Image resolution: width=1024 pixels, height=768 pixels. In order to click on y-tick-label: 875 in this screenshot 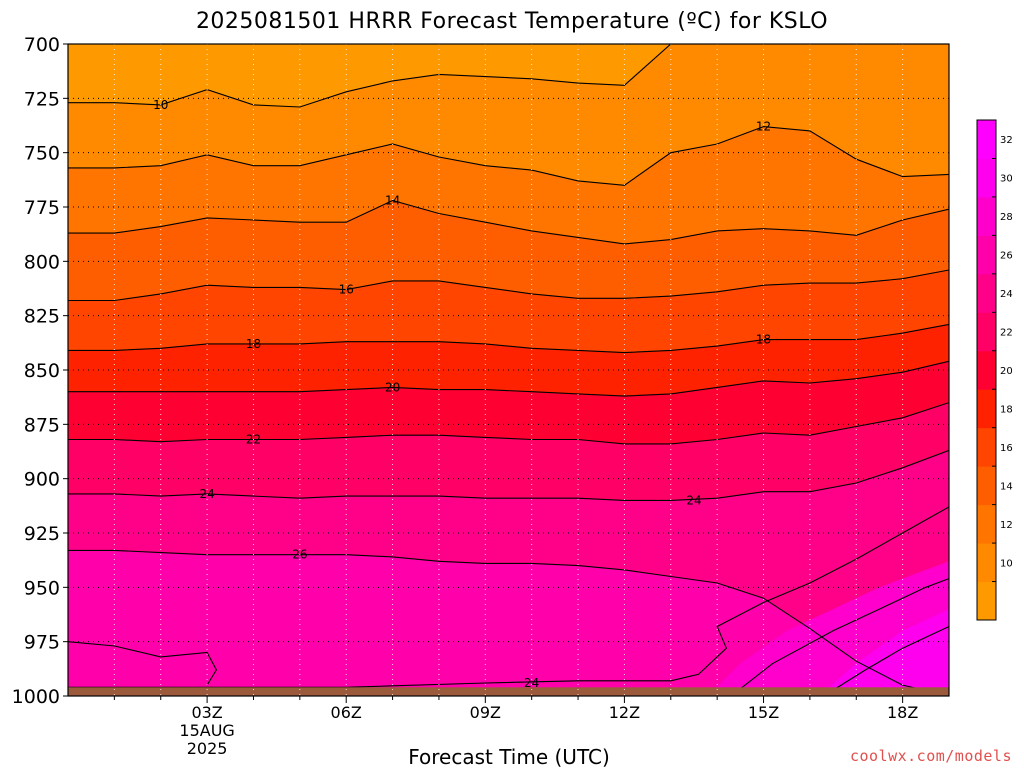, I will do `click(42, 425)`.